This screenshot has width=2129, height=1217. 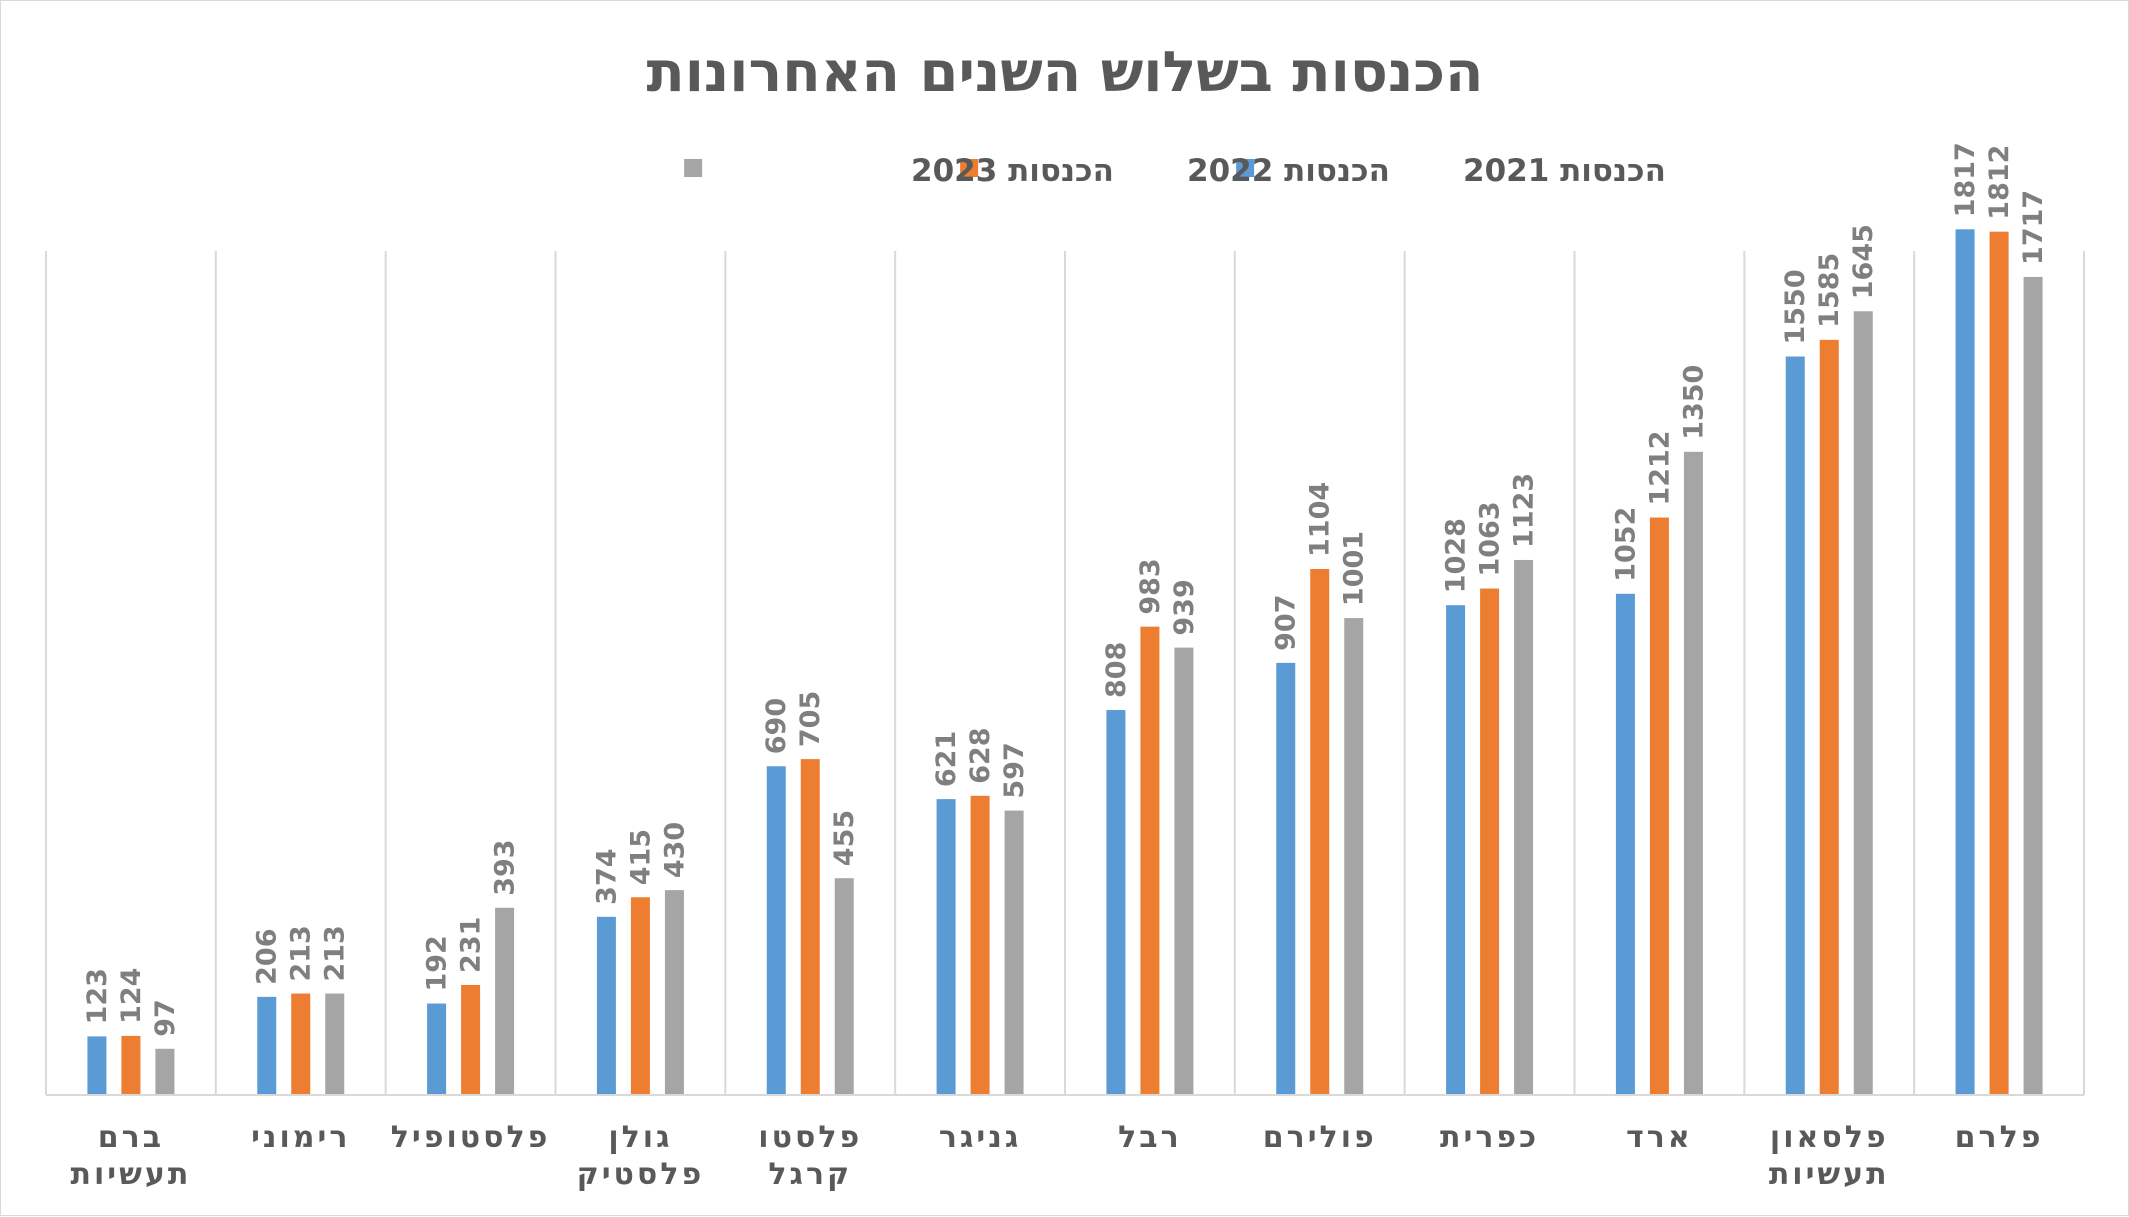 What do you see at coordinates (1150, 586) in the screenshot?
I see `data-label: 983` at bounding box center [1150, 586].